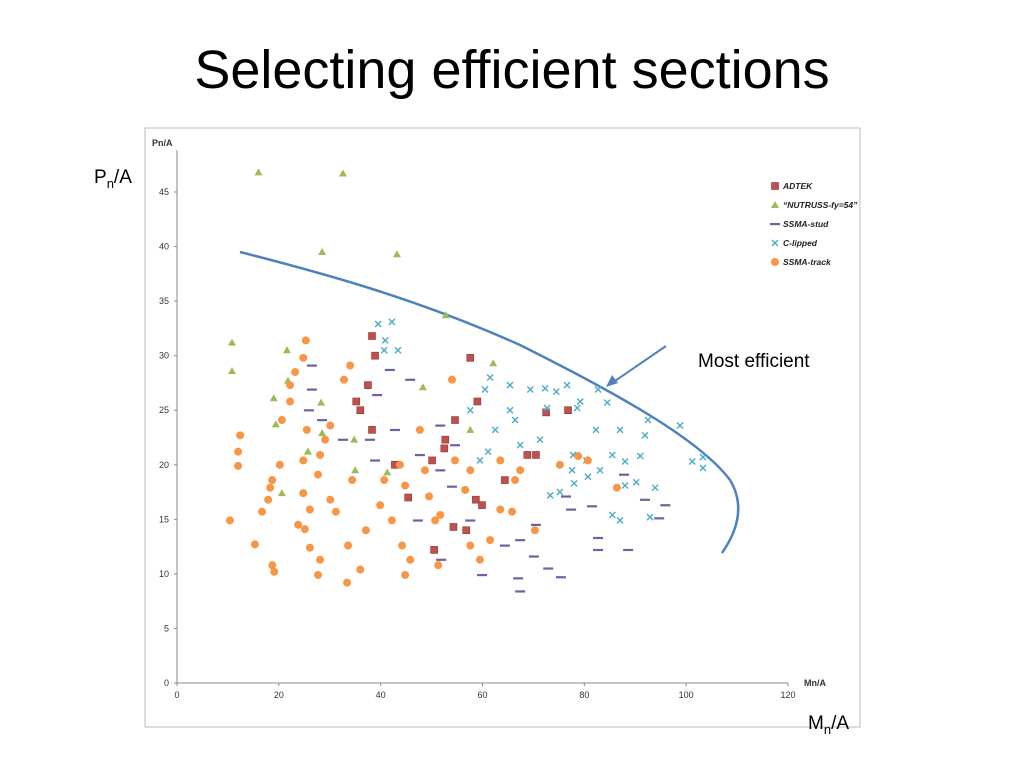  Describe the element at coordinates (612, 381) in the screenshot. I see `arrow-head` at that location.